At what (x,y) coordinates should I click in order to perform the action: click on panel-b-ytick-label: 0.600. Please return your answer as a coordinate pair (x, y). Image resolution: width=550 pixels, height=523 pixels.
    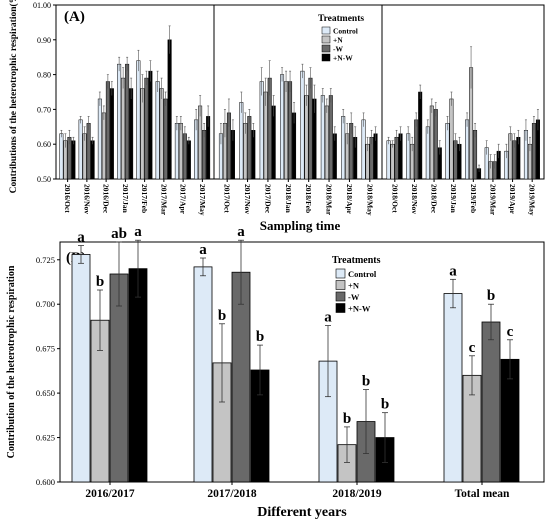
    Looking at the image, I should click on (45, 482).